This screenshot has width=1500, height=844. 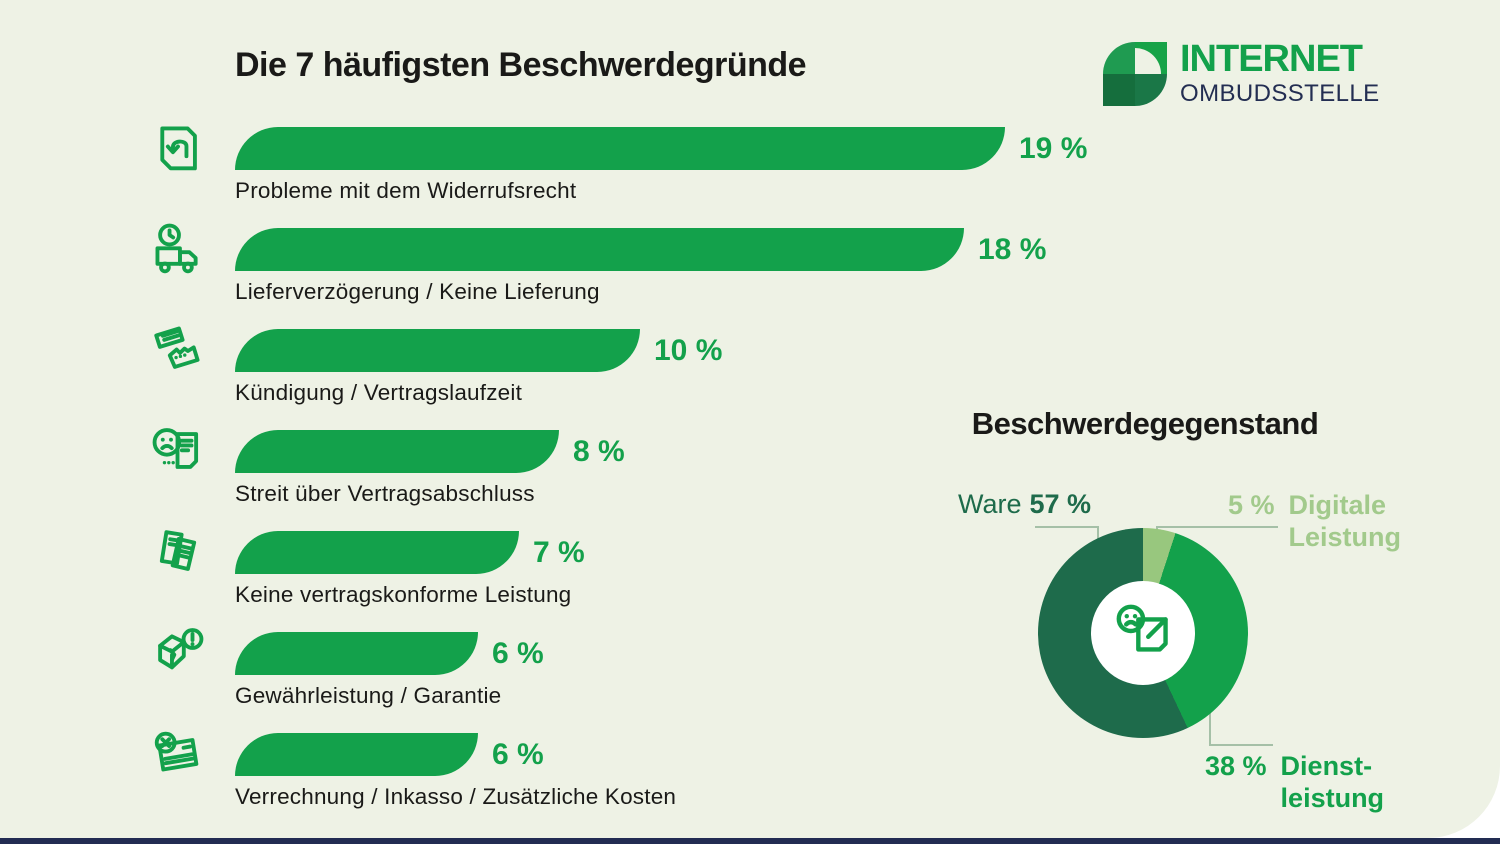 I want to click on slice-value: 38 %, so click(x=1236, y=766).